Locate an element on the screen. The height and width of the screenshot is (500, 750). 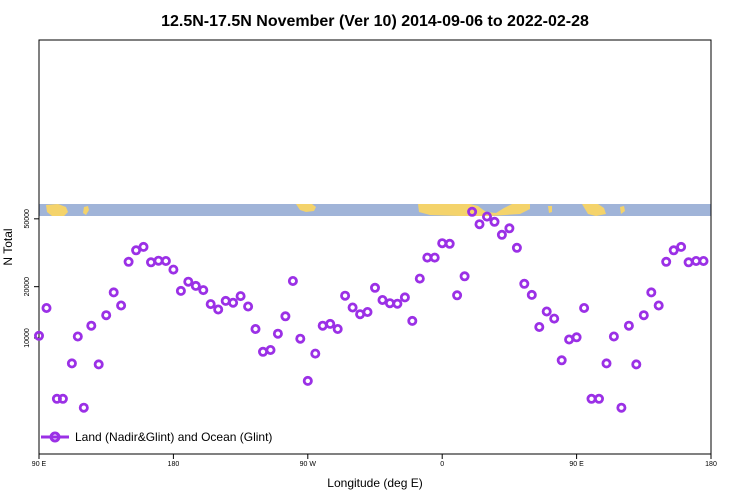
y-tick-label: 50000 is located at coordinates (27, 219).